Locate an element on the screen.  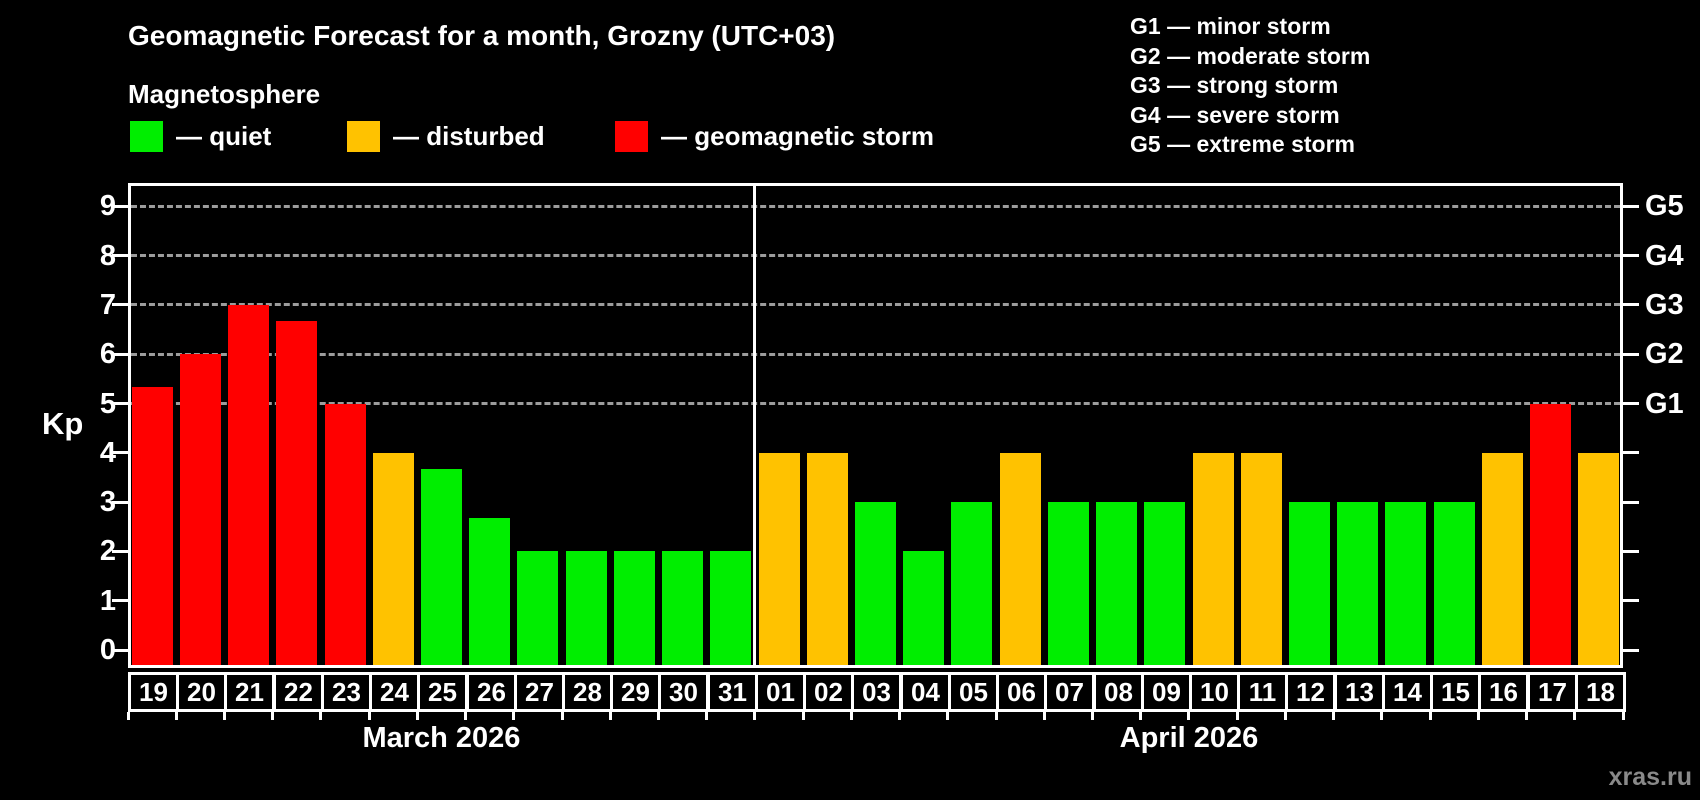
gridline-kp9 is located at coordinates (875, 206).